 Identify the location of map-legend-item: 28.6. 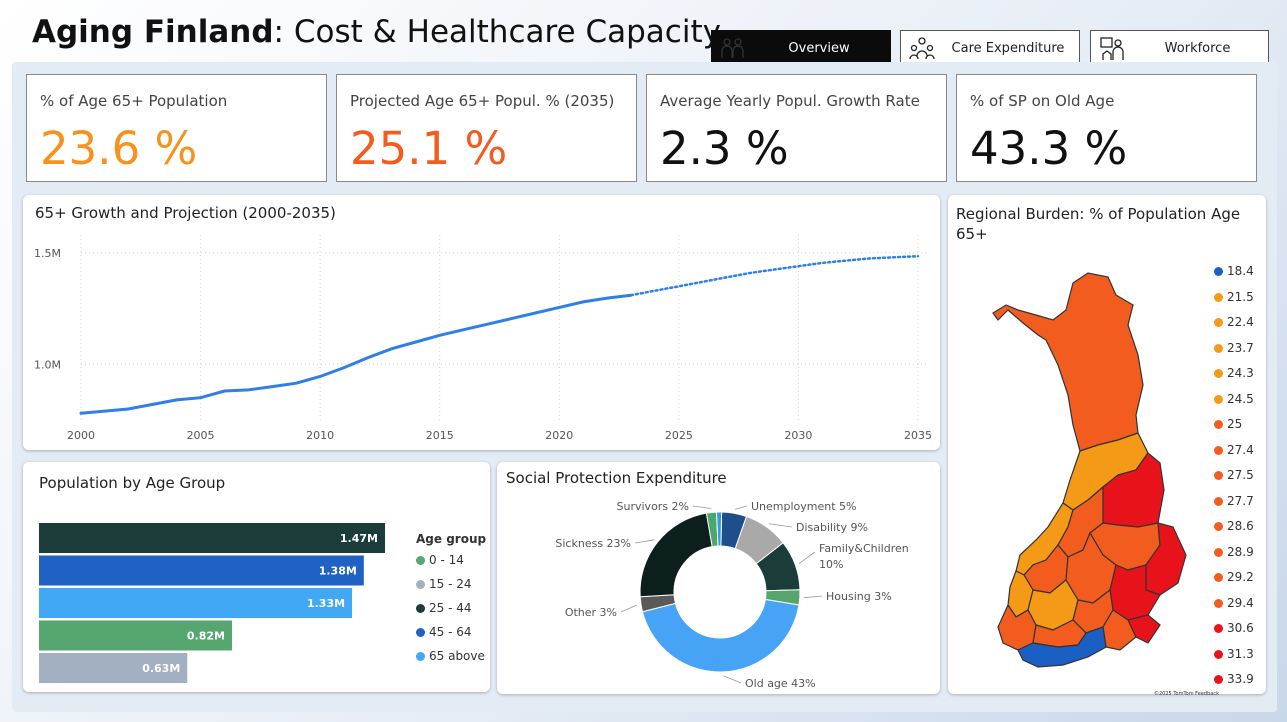
(1234, 526).